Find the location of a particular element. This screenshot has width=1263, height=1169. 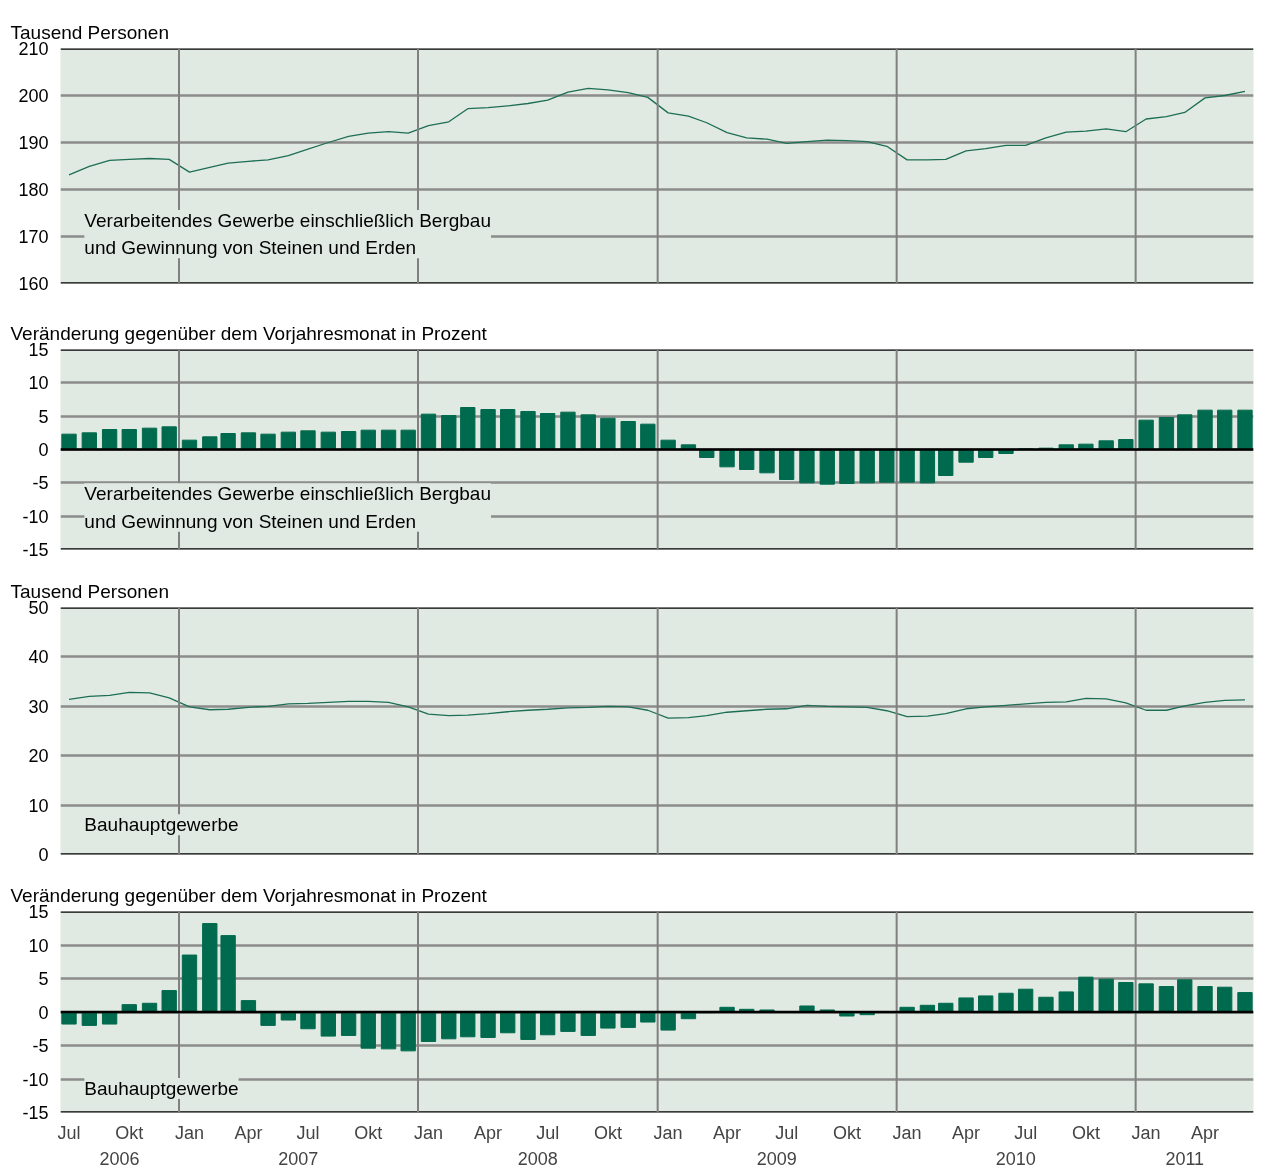

y-tick-label: 180 is located at coordinates (33, 190).